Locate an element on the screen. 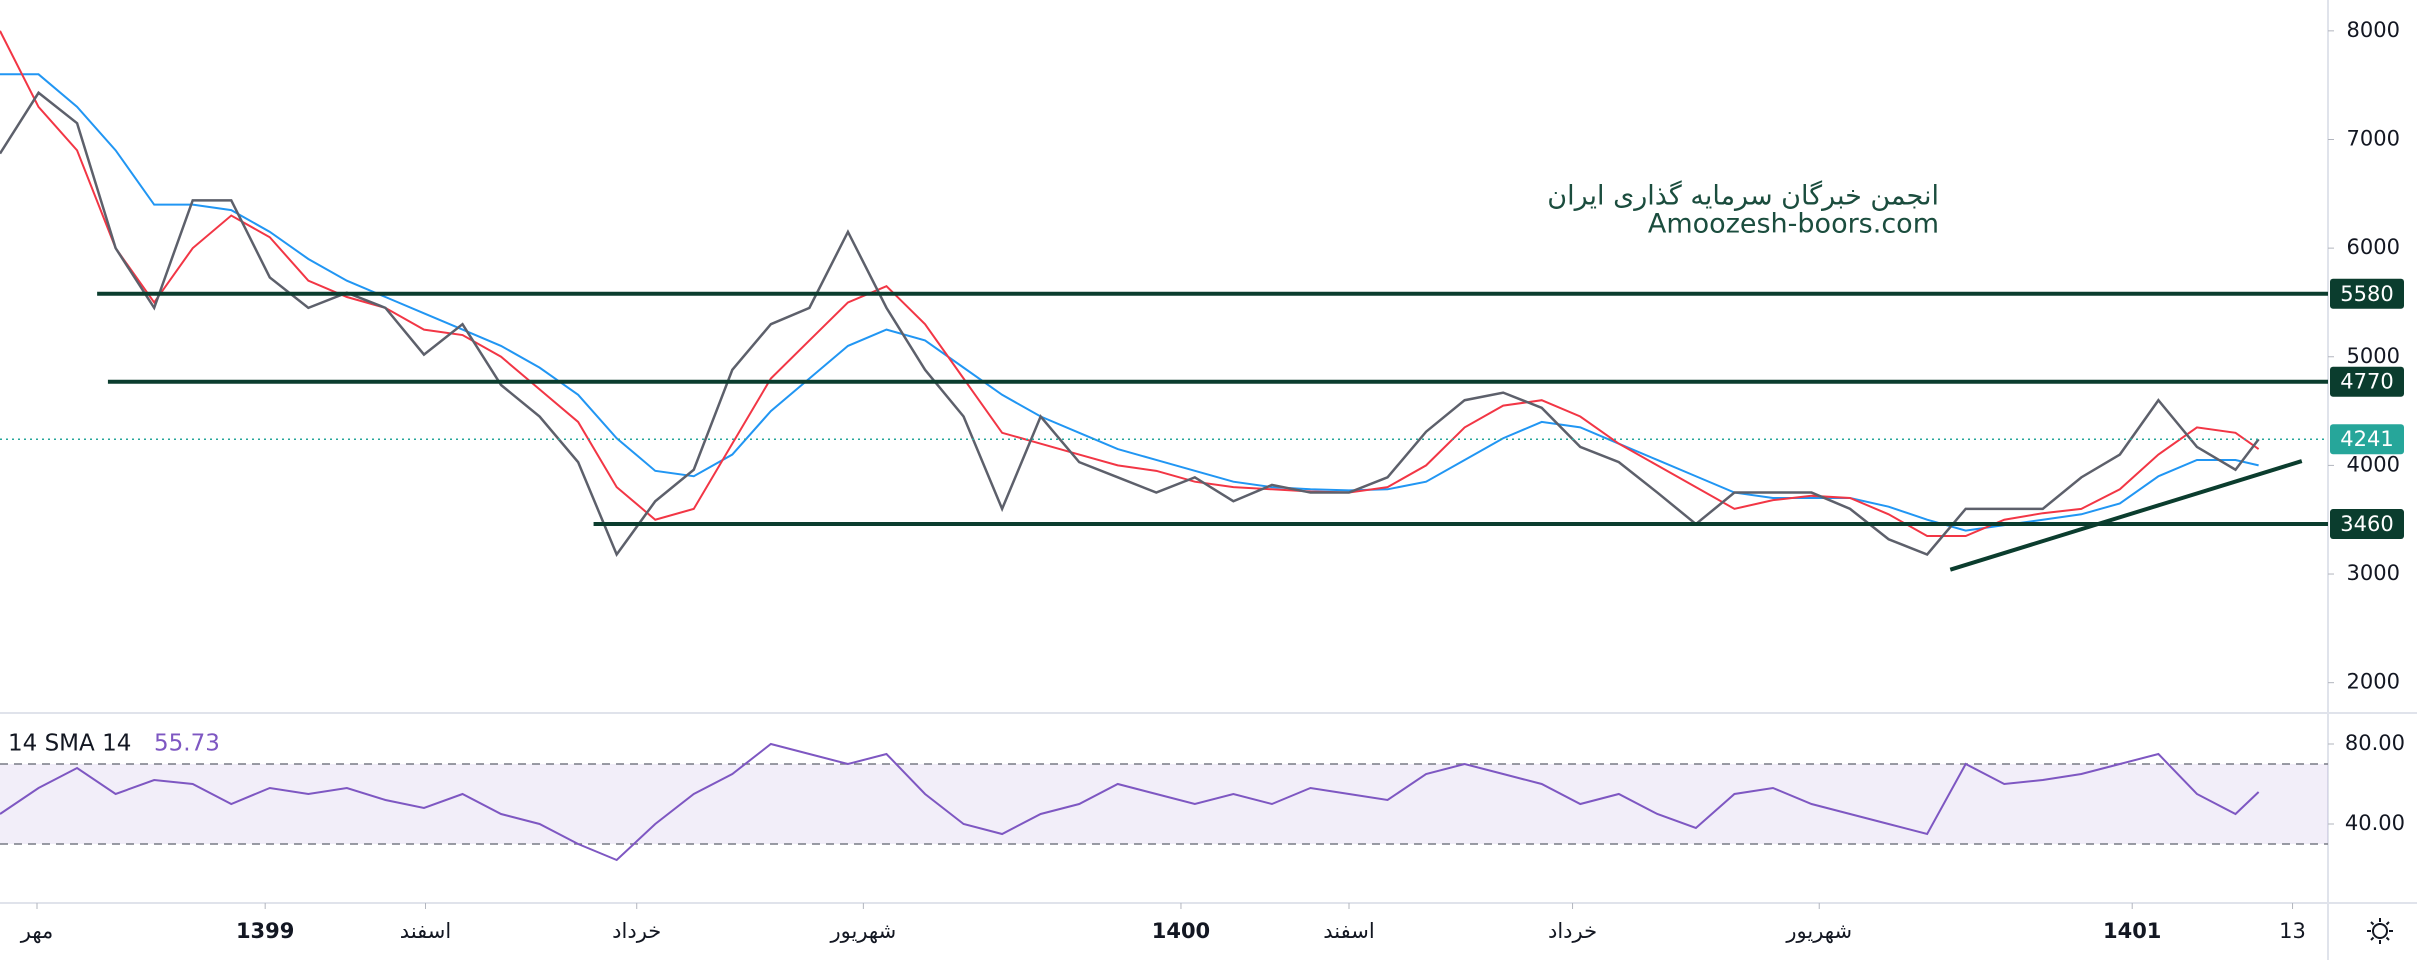 The image size is (2417, 960). y-tick-label: 3000 is located at coordinates (2373, 573).